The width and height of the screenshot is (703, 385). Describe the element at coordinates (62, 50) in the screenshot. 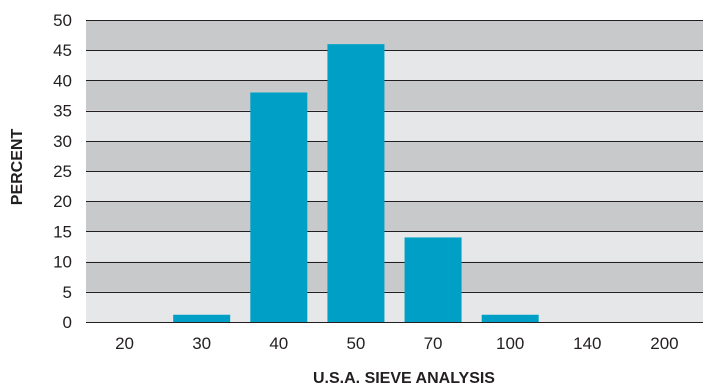

I see `y-tick-label: 45` at that location.